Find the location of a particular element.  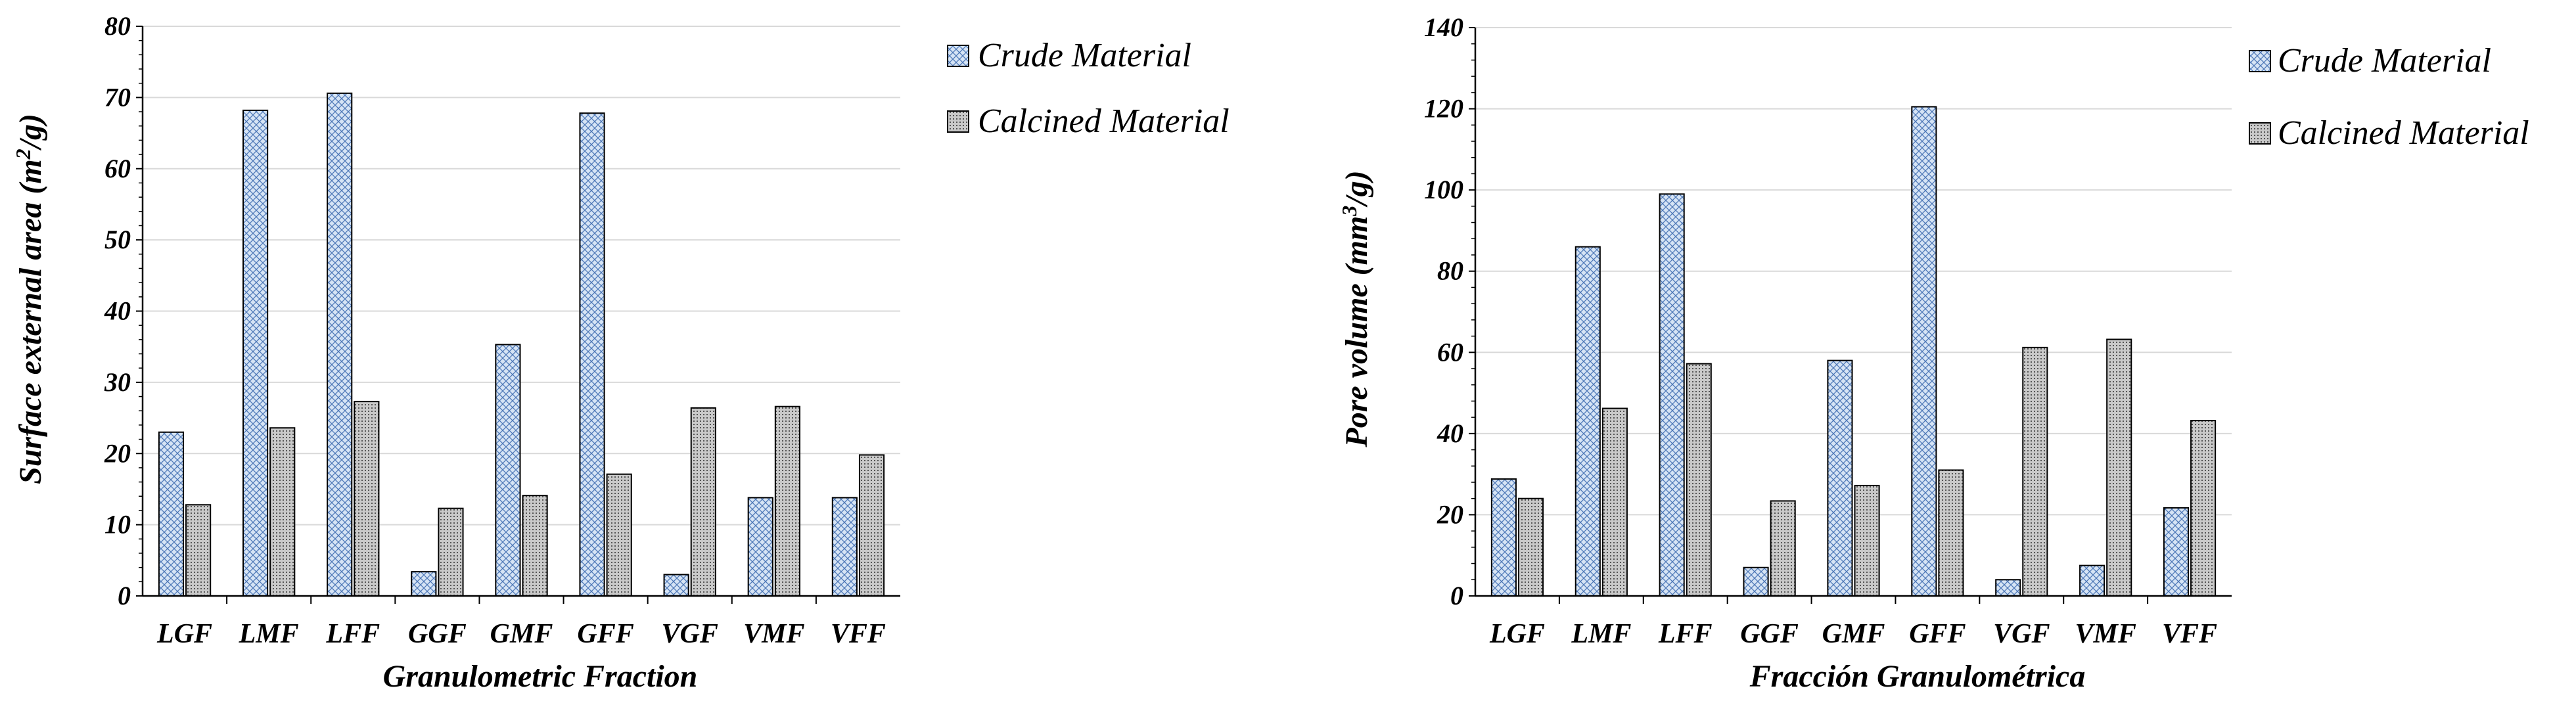

surface-area-legend: Crude Material Calcined Material is located at coordinates (1088, 89).